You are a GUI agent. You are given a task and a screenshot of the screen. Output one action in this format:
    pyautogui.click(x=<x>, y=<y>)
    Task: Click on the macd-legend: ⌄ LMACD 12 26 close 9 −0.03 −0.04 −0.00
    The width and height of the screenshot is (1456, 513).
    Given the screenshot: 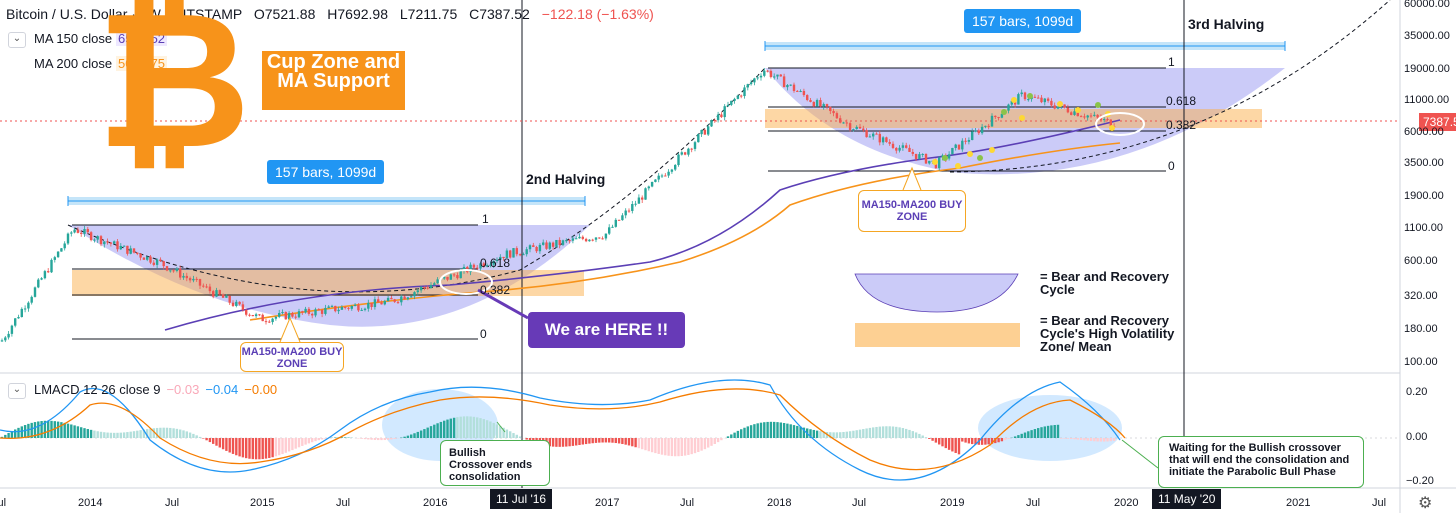 What is the action you would take?
    pyautogui.click(x=142, y=390)
    